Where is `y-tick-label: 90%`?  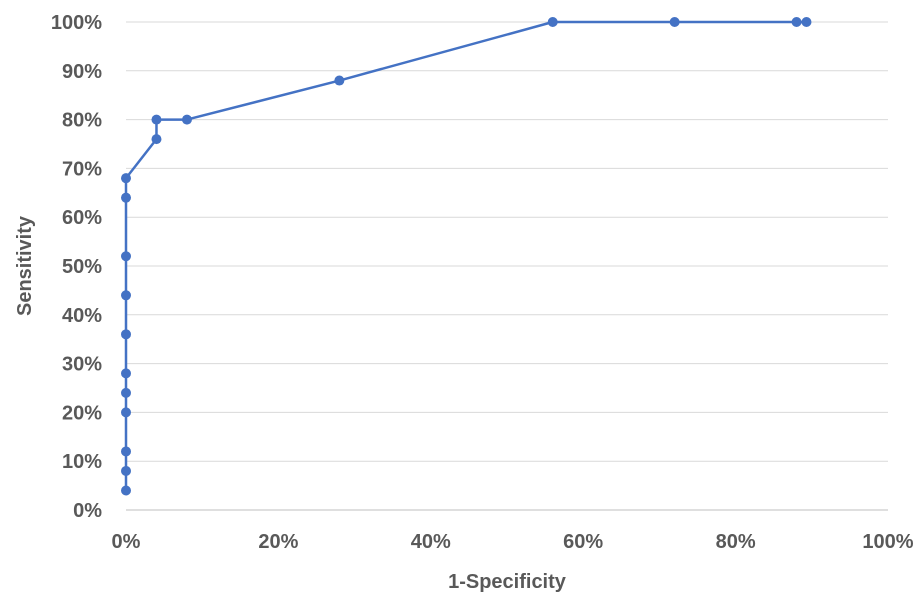 y-tick-label: 90% is located at coordinates (82, 72).